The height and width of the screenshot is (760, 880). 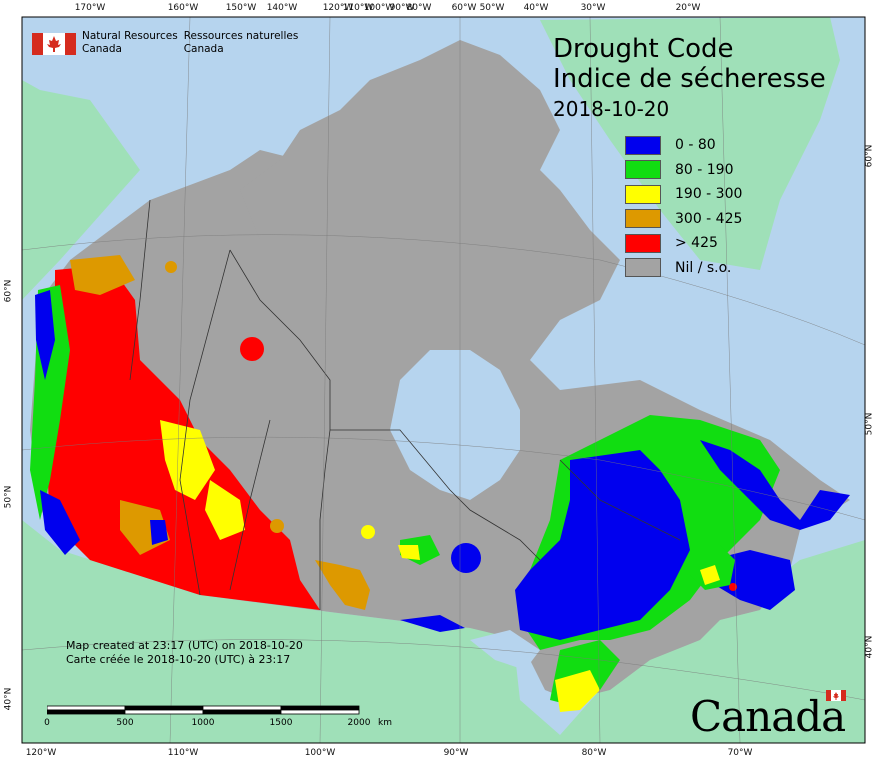 I want to click on graticule-right-label: 60°N, so click(x=869, y=156).